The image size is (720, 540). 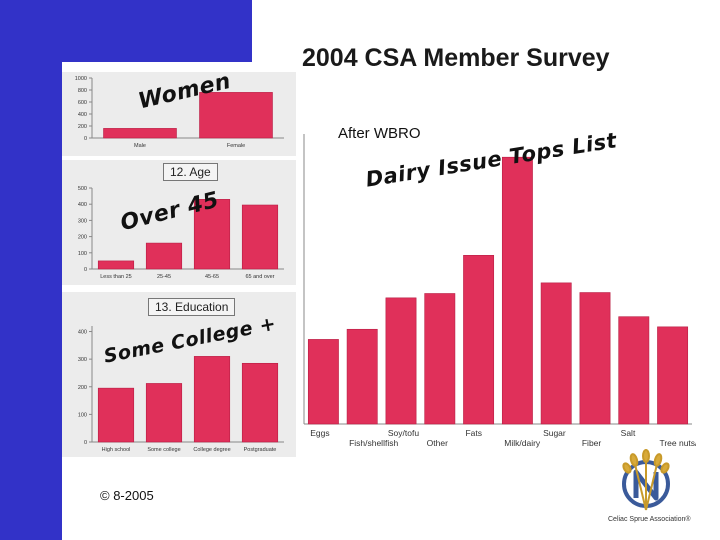 I want to click on bar-high-school, so click(x=116, y=415).